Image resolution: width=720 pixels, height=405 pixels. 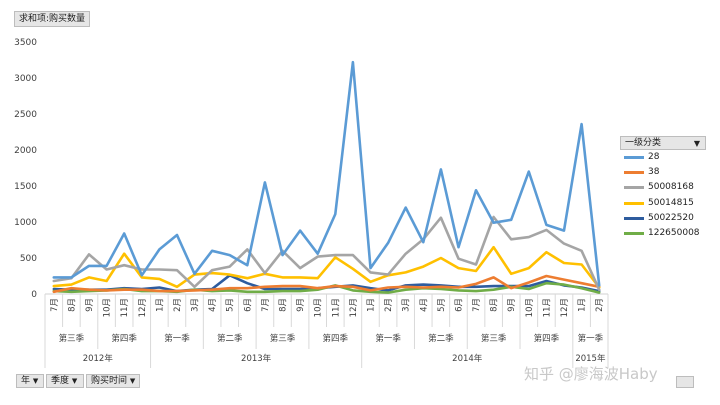 What do you see at coordinates (98, 358) in the screenshot?
I see `year-label: 2012年` at bounding box center [98, 358].